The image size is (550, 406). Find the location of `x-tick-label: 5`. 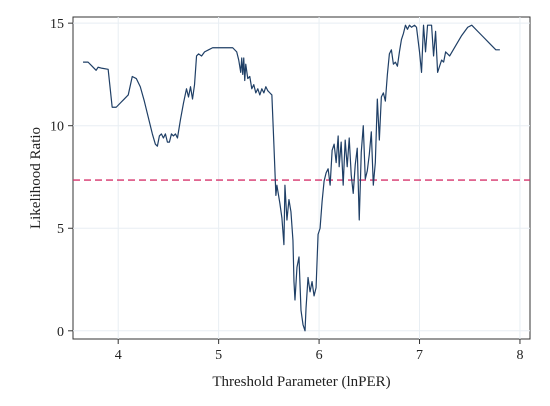

x-tick-label: 5 is located at coordinates (218, 355).